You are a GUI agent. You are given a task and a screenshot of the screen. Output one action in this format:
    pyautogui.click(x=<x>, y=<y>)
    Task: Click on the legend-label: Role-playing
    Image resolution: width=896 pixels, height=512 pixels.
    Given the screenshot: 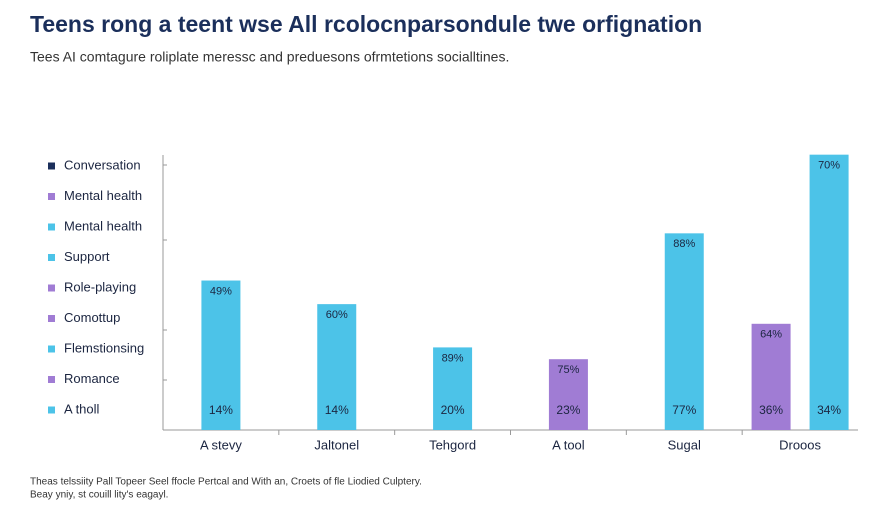 What is the action you would take?
    pyautogui.click(x=100, y=286)
    